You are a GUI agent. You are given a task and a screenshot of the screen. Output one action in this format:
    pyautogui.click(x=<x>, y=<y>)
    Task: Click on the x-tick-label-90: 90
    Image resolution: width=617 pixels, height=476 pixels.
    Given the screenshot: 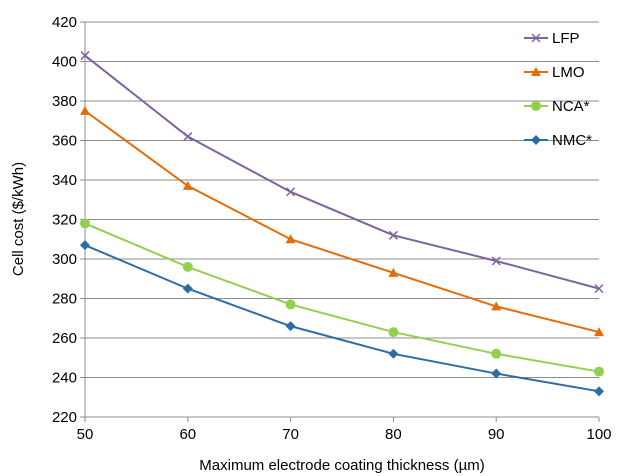 What is the action you would take?
    pyautogui.click(x=496, y=434)
    